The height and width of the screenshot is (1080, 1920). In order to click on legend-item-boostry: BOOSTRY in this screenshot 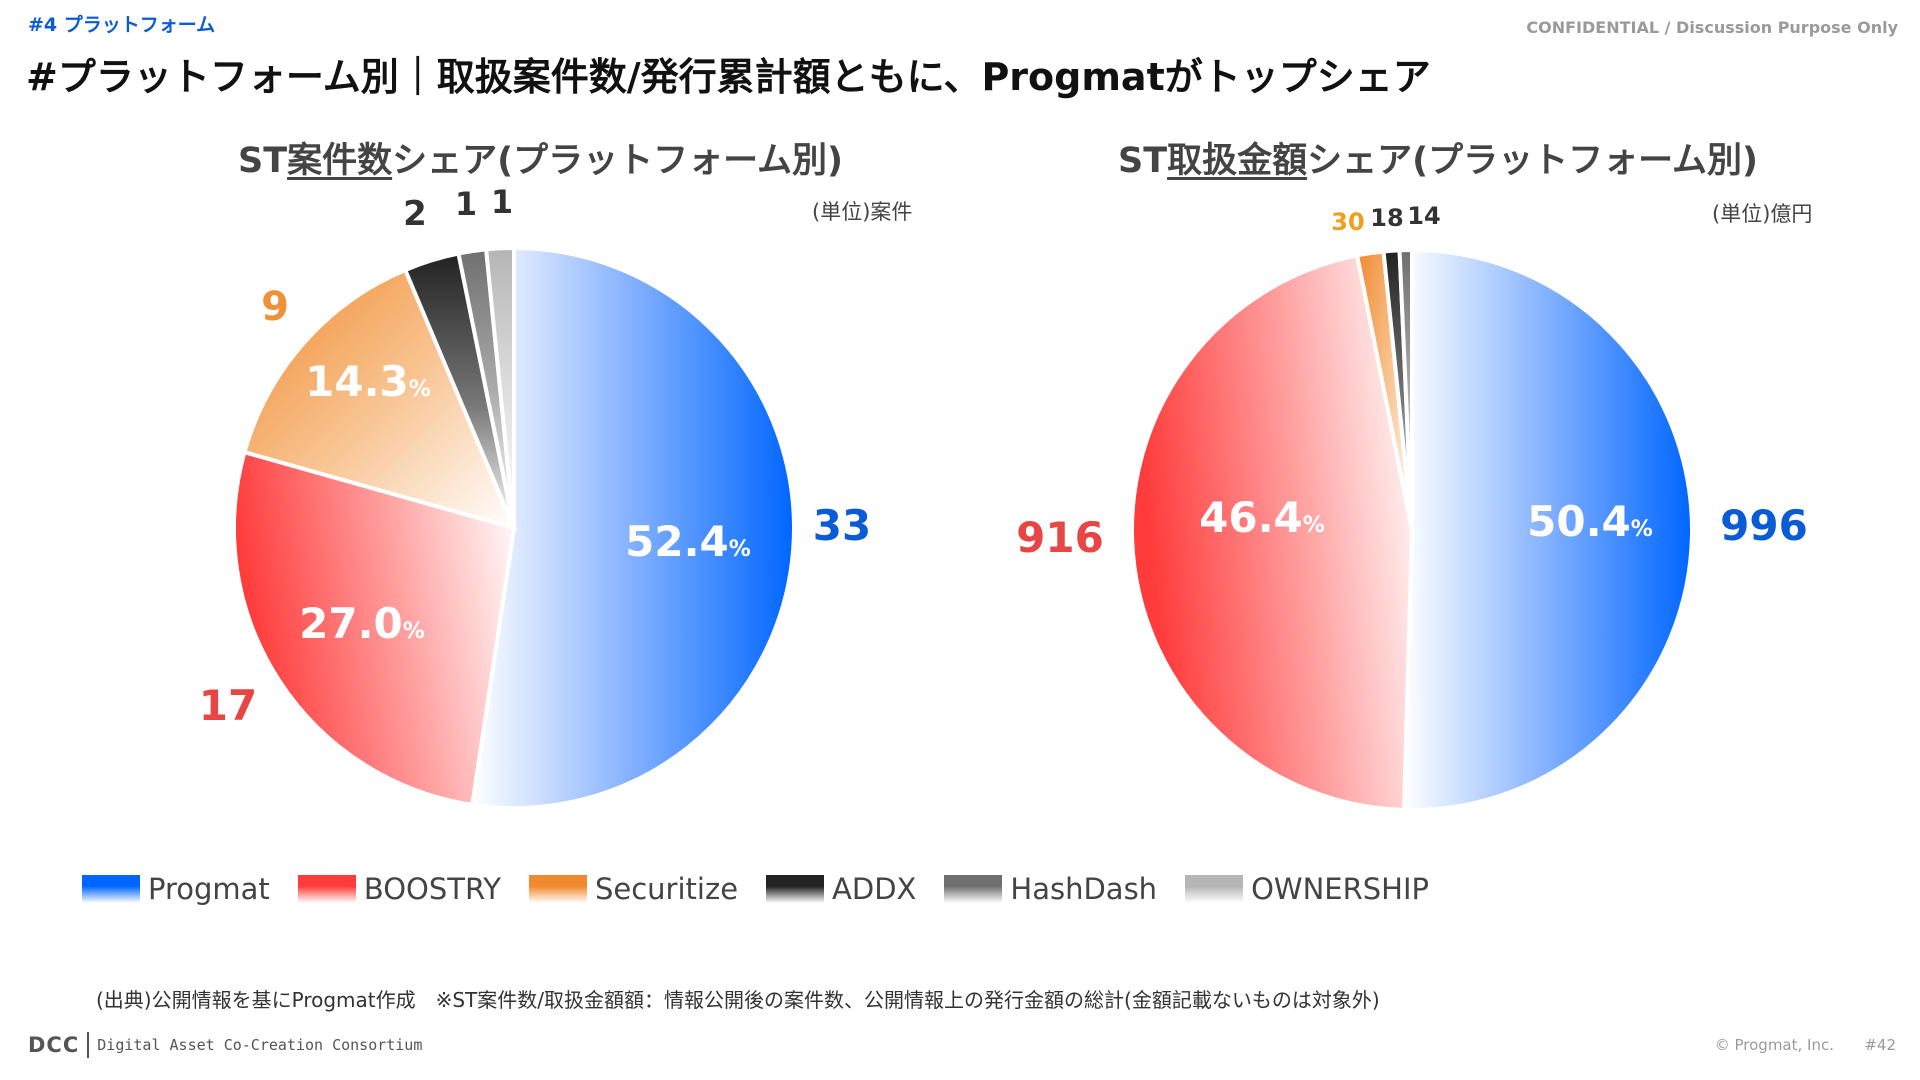, I will do `click(399, 889)`.